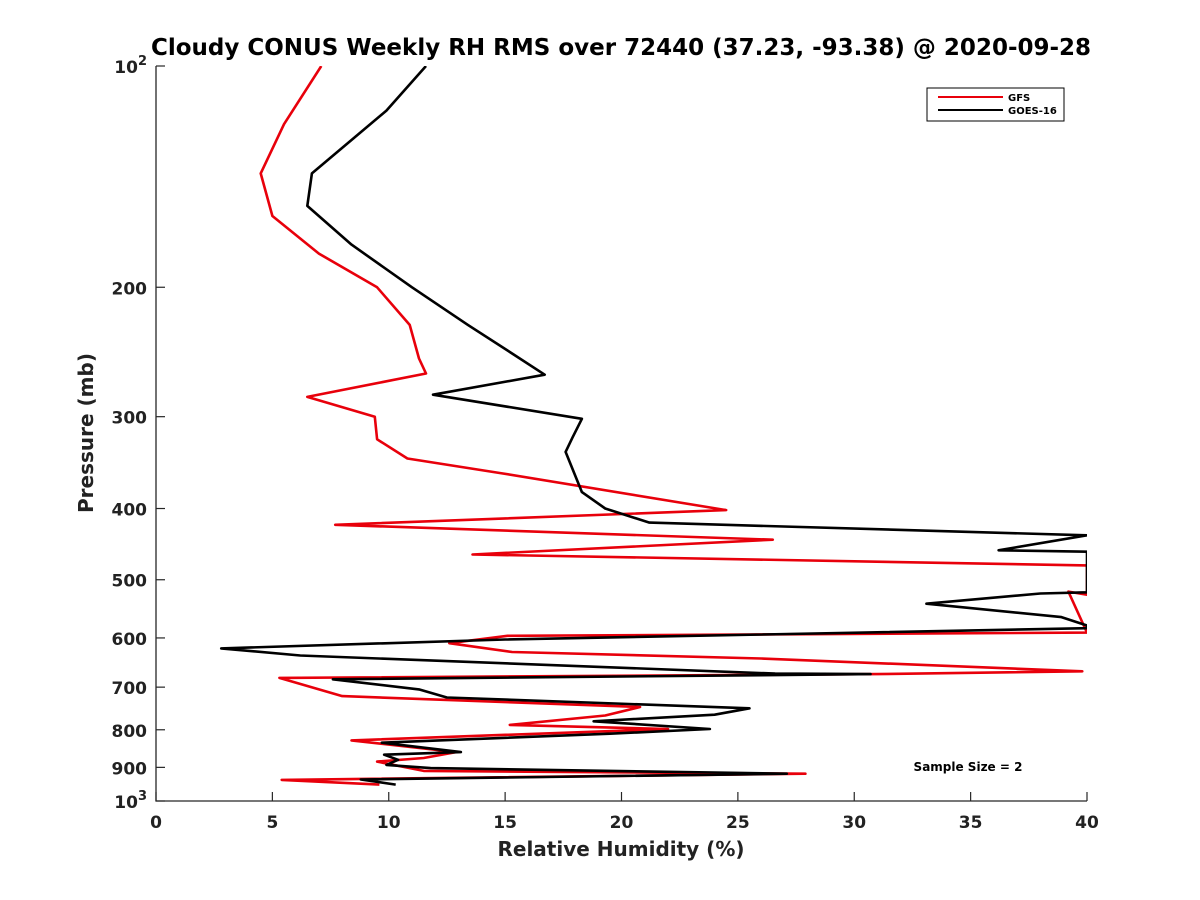 This screenshot has width=1200, height=900. I want to click on legend: GFS GOES-16, so click(995, 104).